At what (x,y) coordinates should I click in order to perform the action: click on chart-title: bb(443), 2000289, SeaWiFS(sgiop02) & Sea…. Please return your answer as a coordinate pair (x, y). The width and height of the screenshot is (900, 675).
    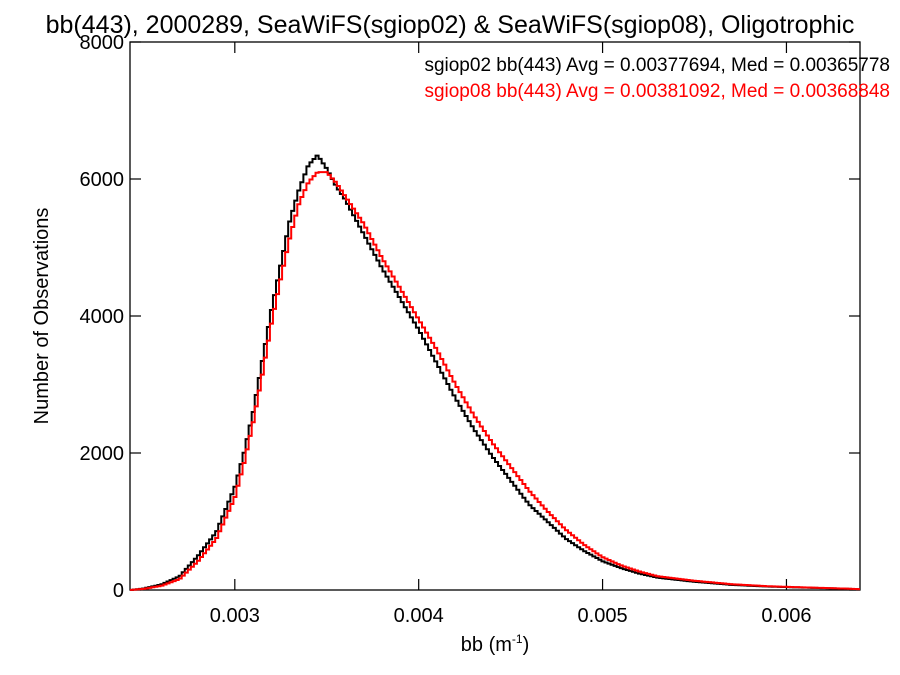
    Looking at the image, I should click on (450, 25).